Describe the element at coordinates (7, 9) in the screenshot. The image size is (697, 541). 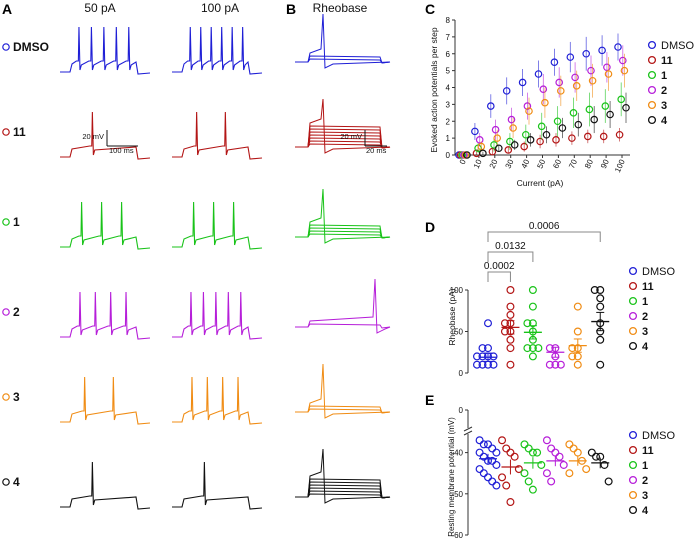
I see `panel-label-a: A` at that location.